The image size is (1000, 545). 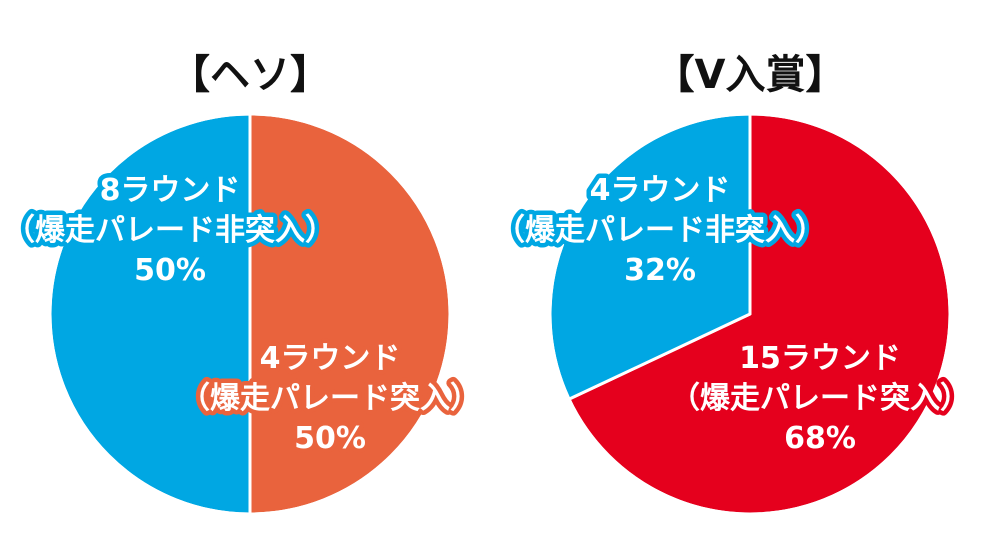 What do you see at coordinates (170, 190) in the screenshot?
I see `slice-name-label-heso-1: 8ラウンド` at bounding box center [170, 190].